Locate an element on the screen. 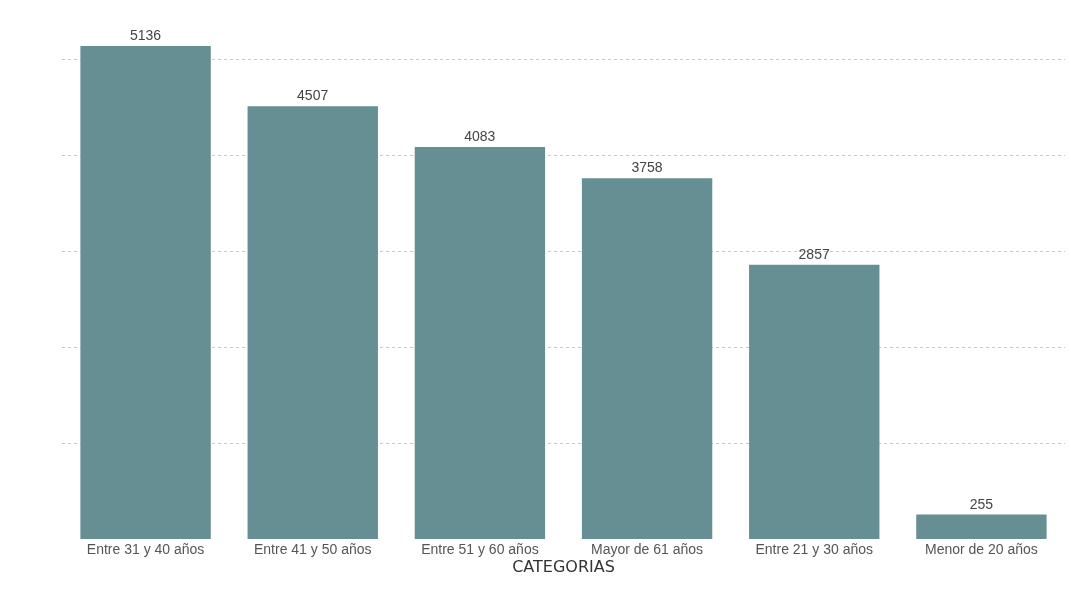 This screenshot has height=591, width=1071. x-tick-label: Entre 41 y 50 años is located at coordinates (312, 549).